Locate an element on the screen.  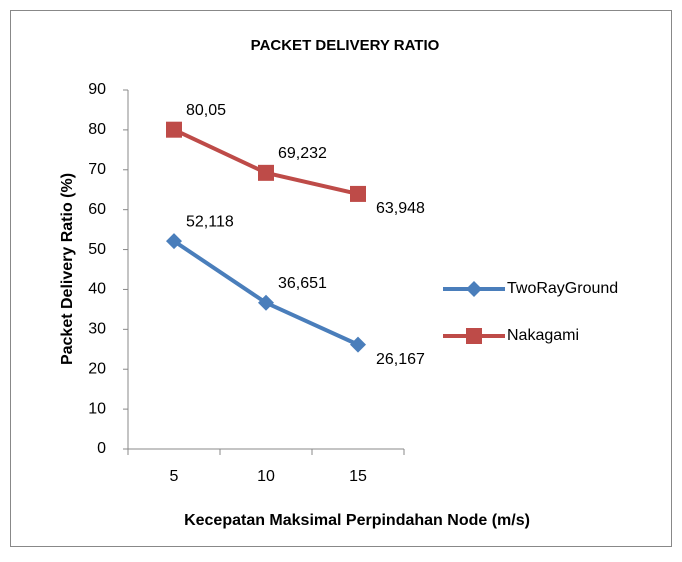
y-tick-label: 10 is located at coordinates (97, 408).